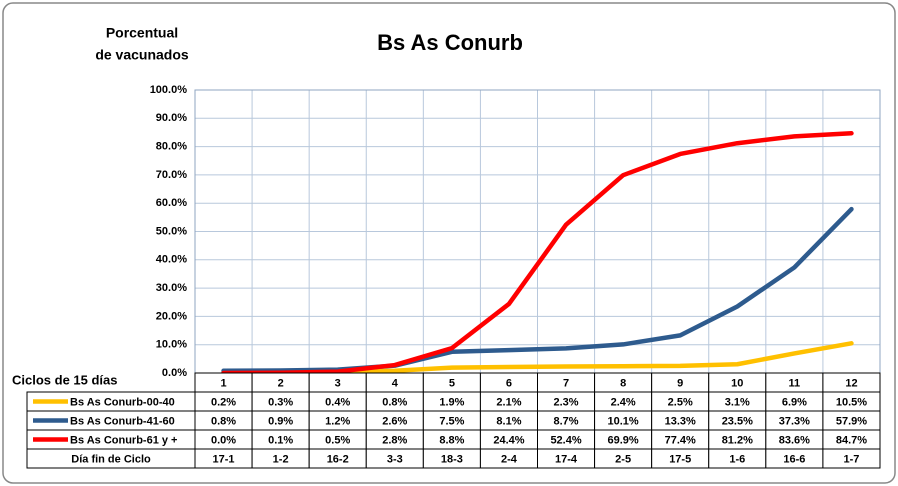  What do you see at coordinates (394, 421) in the screenshot?
I see `data-label: 2.6%` at bounding box center [394, 421].